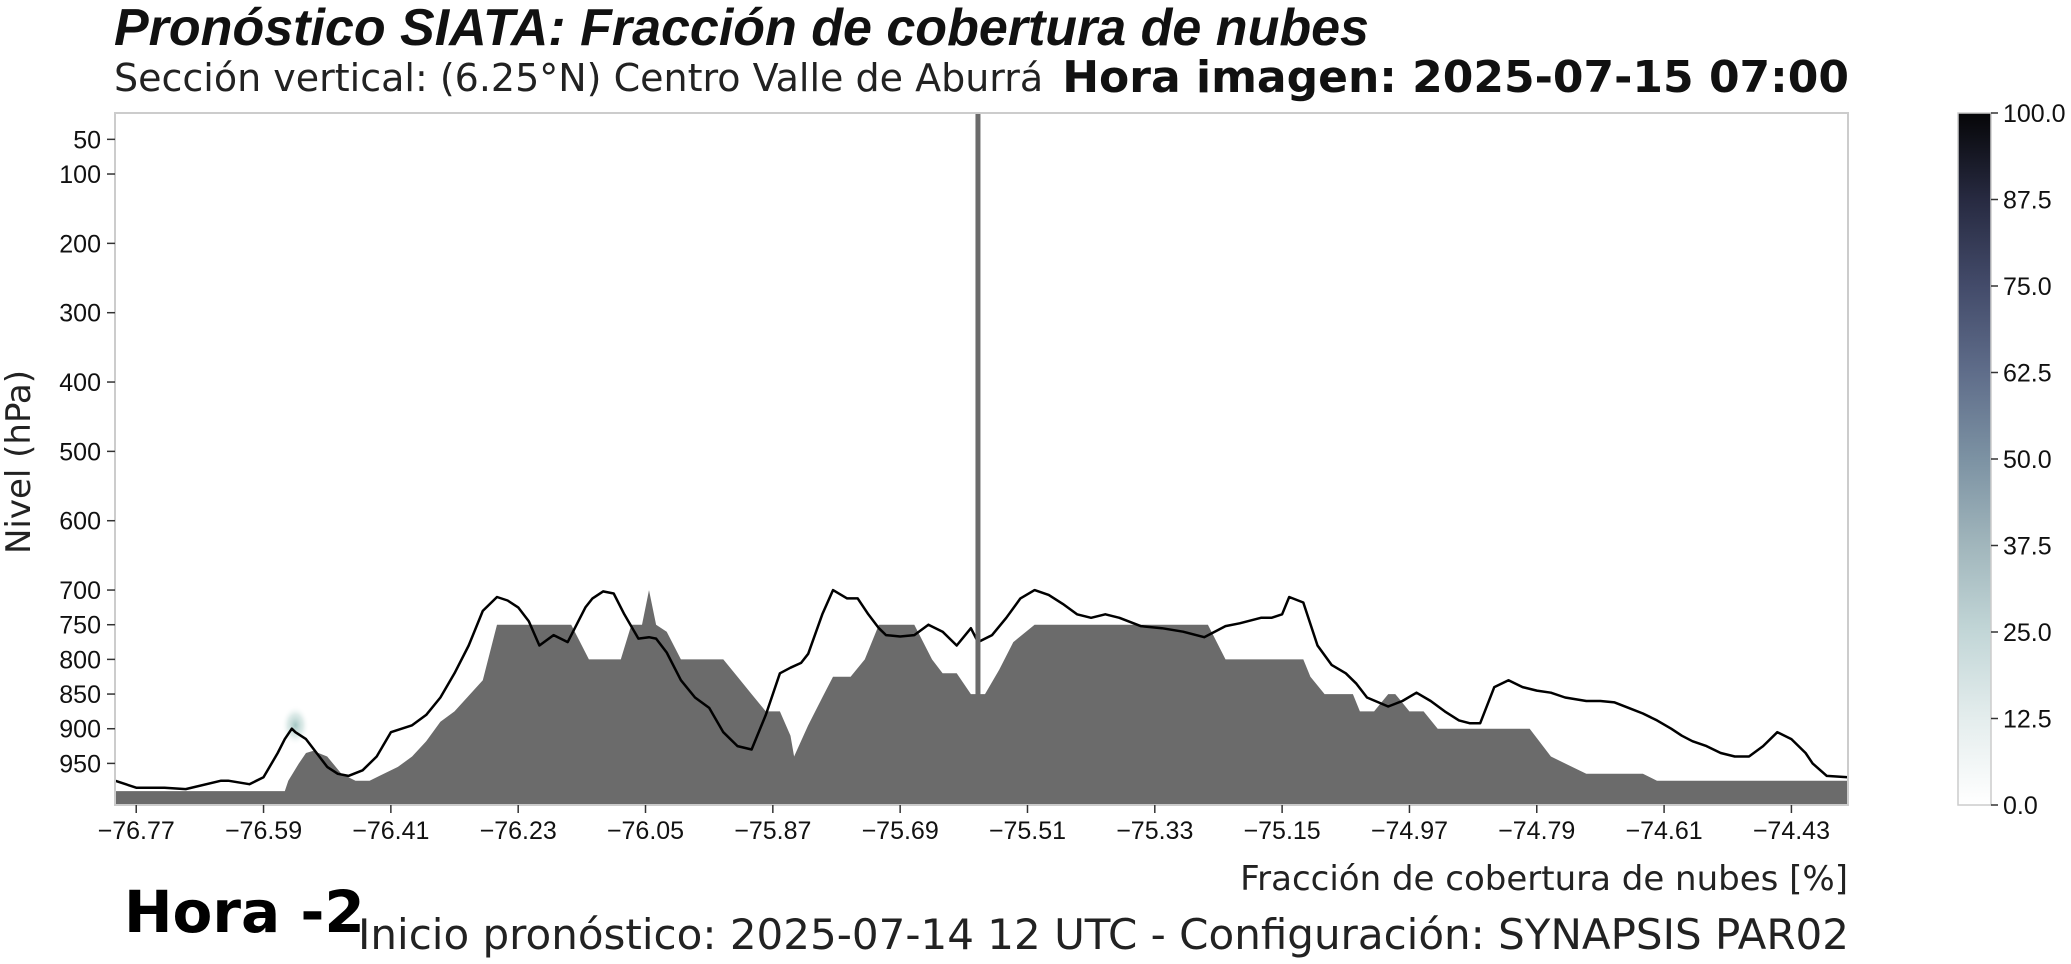 The height and width of the screenshot is (964, 2071). Describe the element at coordinates (1974, 459) in the screenshot. I see `colorbar-gradient` at that location.